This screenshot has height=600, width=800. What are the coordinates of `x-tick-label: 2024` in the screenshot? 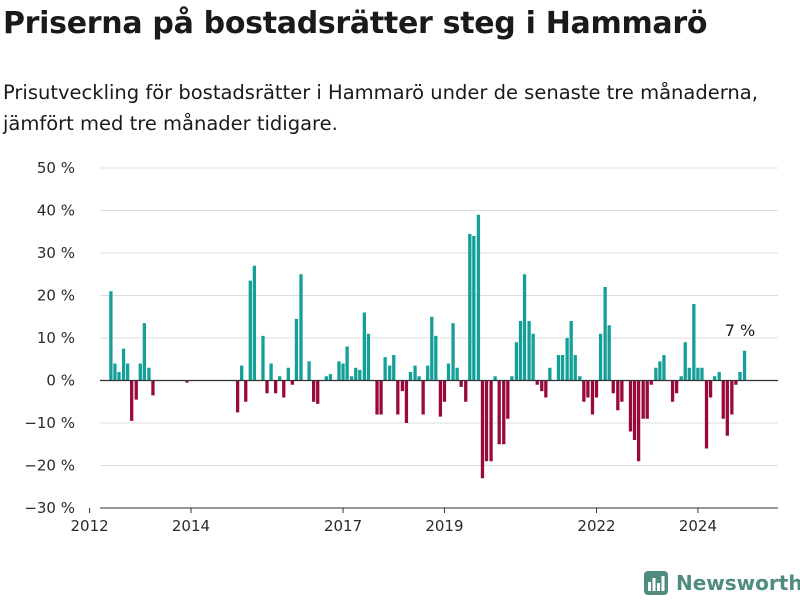 It's located at (698, 526).